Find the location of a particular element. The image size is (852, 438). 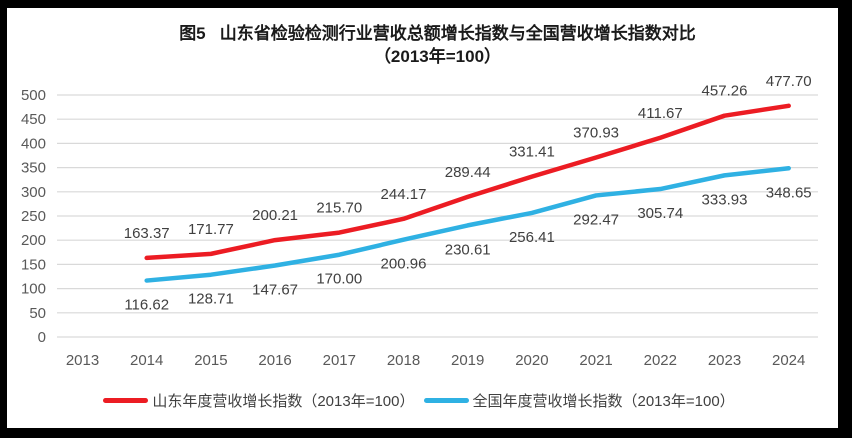

chart-subtitle: （2013年=100） is located at coordinates (437, 56).